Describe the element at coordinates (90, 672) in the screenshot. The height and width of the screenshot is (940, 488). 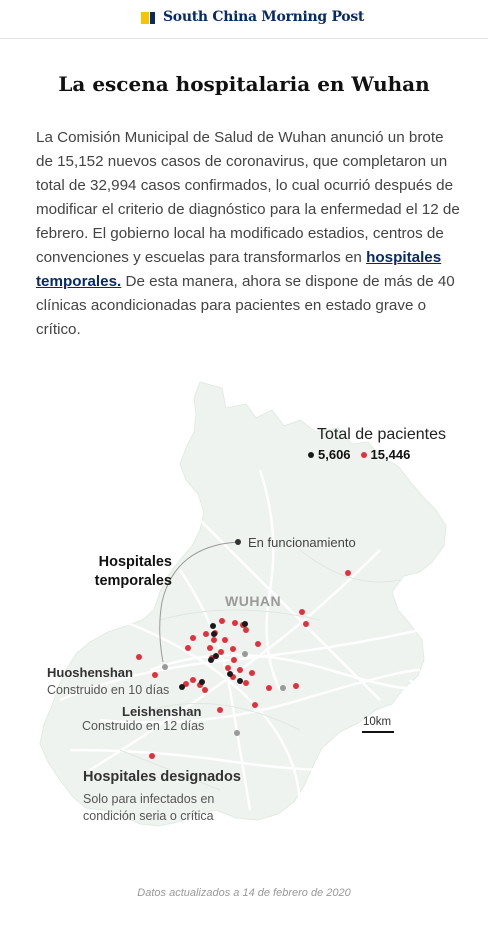
I see `huoshenshan-label: Huoshenshan` at that location.